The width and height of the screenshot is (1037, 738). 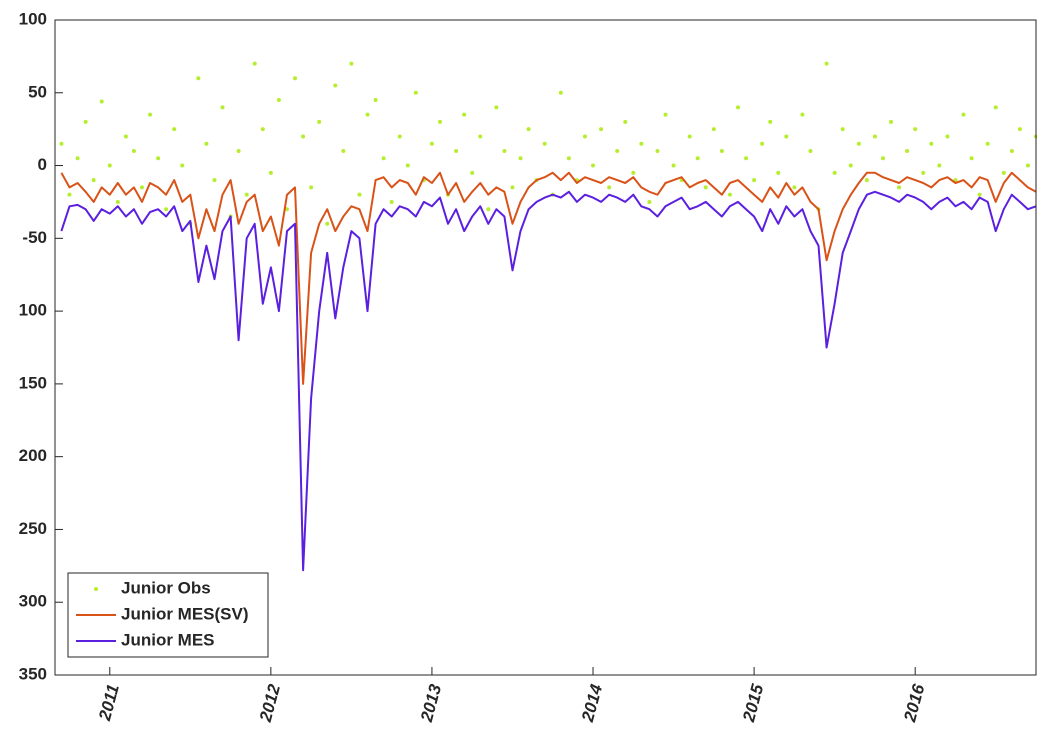 What do you see at coordinates (270, 703) in the screenshot?
I see `x-tick-label: 2012` at bounding box center [270, 703].